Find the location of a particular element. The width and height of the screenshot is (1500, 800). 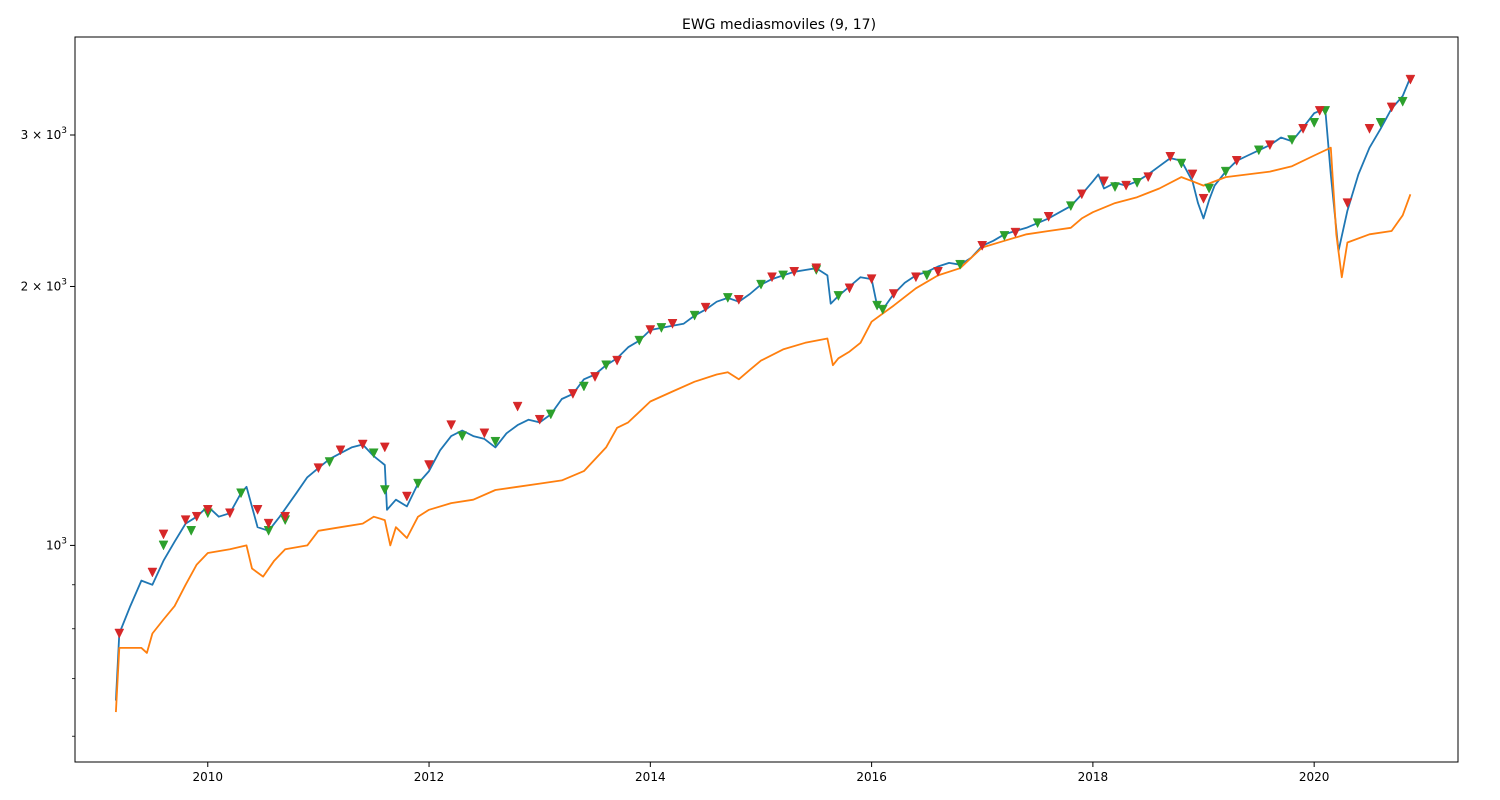

x-tick-label: 2020 is located at coordinates (1314, 777).